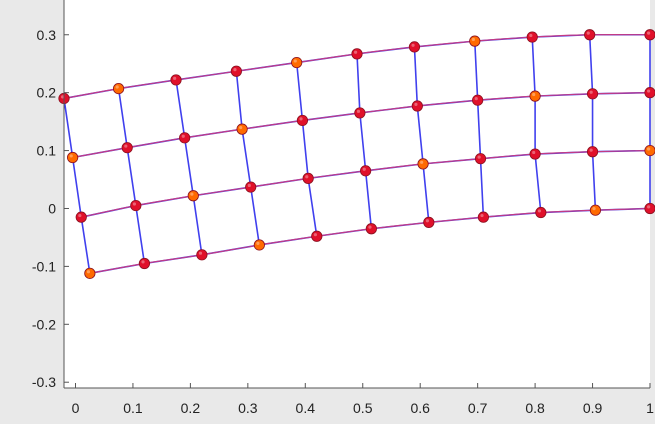 The height and width of the screenshot is (424, 655). I want to click on y-tick-label: 0.2, so click(47, 93).